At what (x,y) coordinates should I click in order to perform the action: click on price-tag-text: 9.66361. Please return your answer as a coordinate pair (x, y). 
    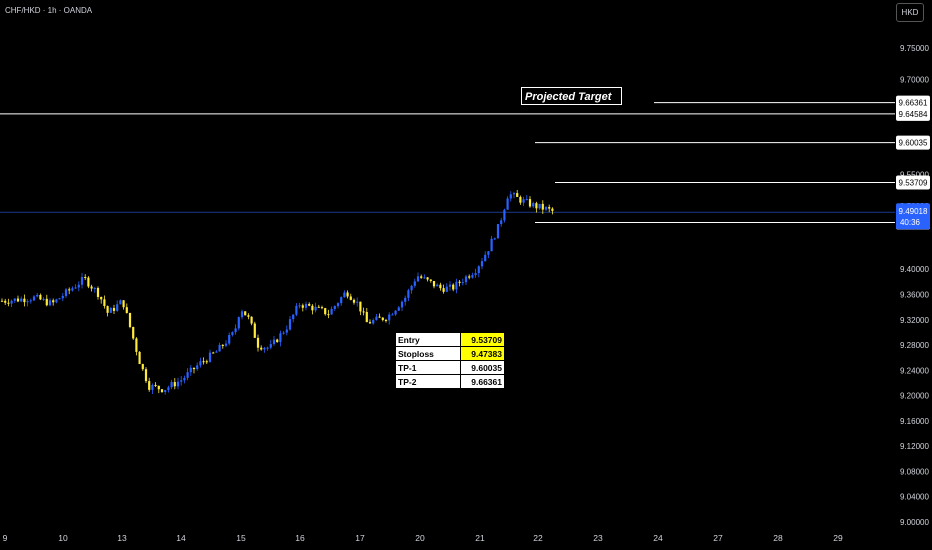
    Looking at the image, I should click on (913, 103).